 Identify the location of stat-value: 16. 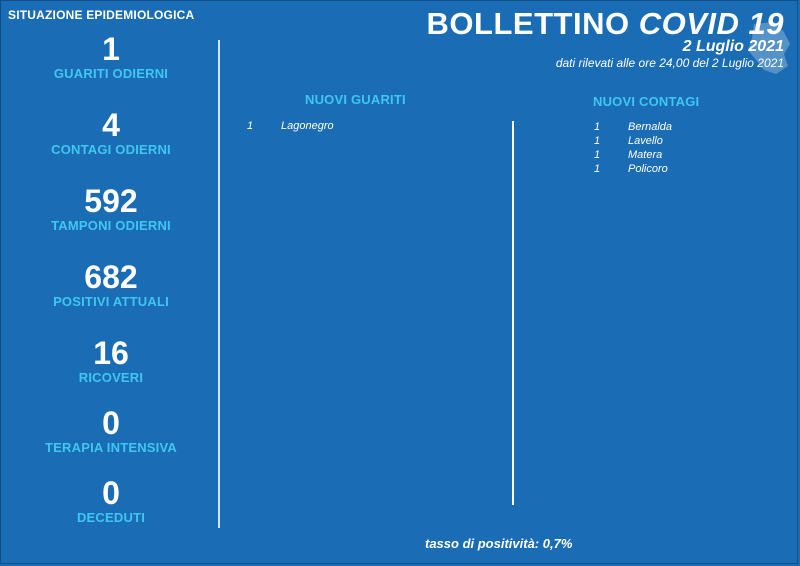
(111, 353).